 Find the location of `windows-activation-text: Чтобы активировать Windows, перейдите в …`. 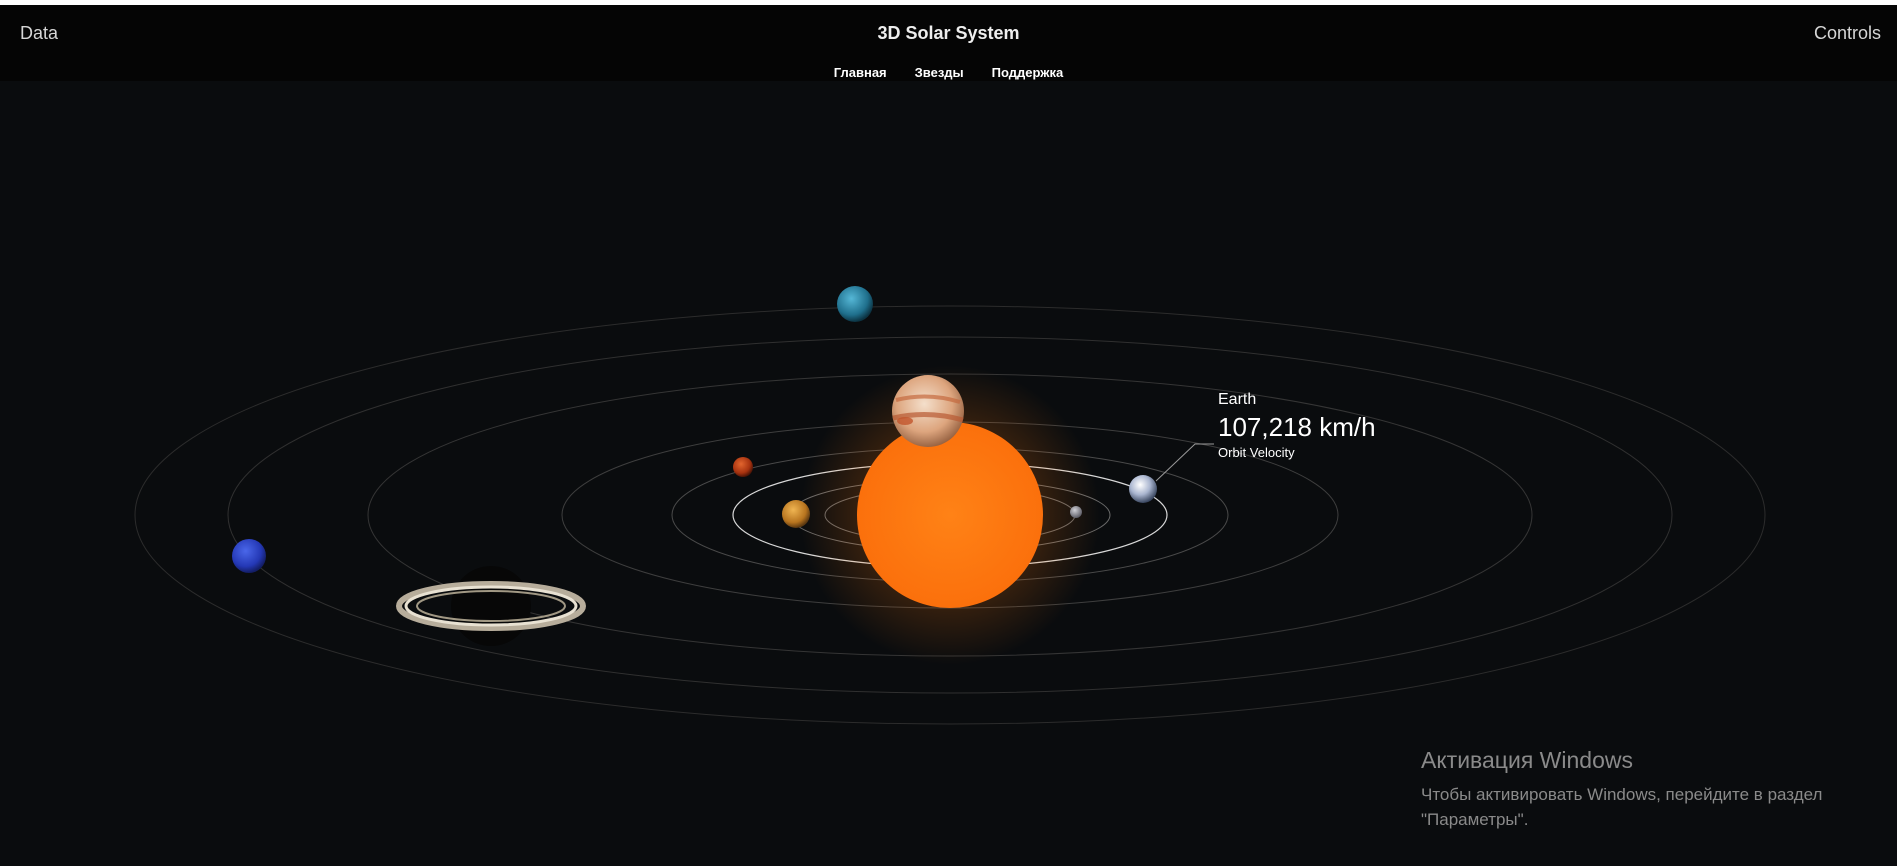

windows-activation-text: Чтобы активировать Windows, перейдите в … is located at coordinates (1656, 807).